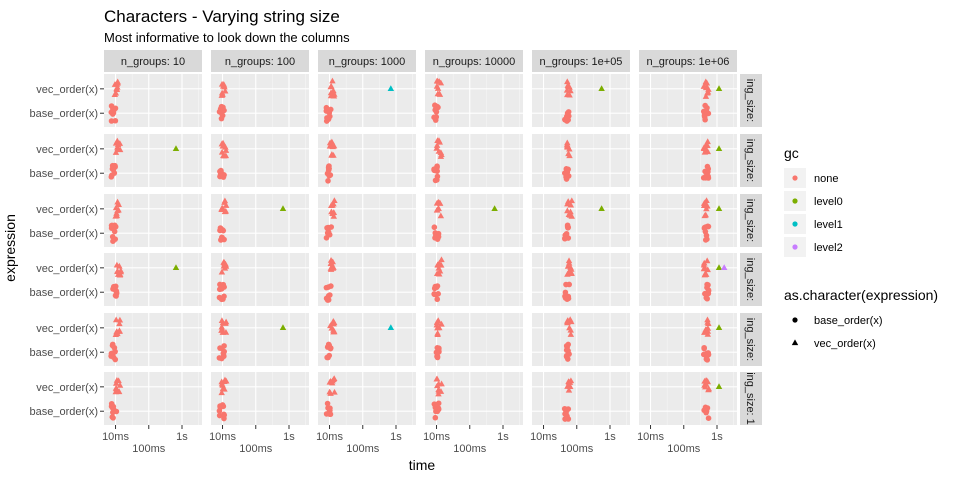 The height and width of the screenshot is (480, 960). I want to click on column-strip-label: n_groups: 10, so click(153, 62).